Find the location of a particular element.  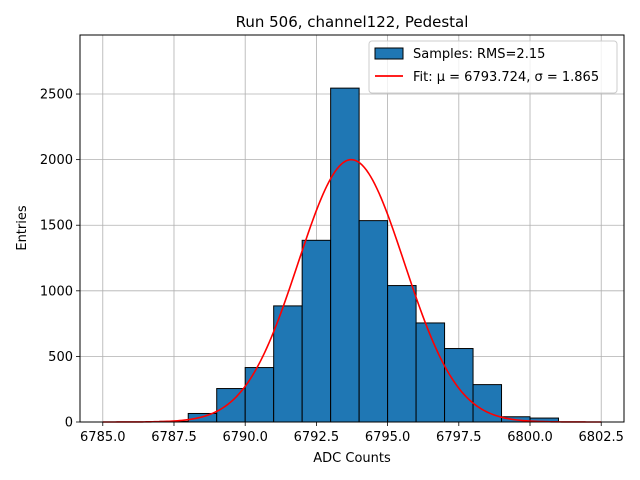

x-tick-label: 6800.0 is located at coordinates (530, 437).